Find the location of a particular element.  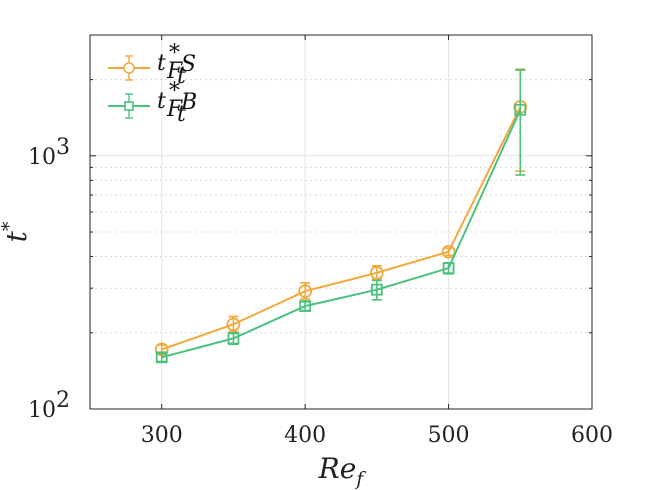

y-axis-label: t* is located at coordinates (16, 231).